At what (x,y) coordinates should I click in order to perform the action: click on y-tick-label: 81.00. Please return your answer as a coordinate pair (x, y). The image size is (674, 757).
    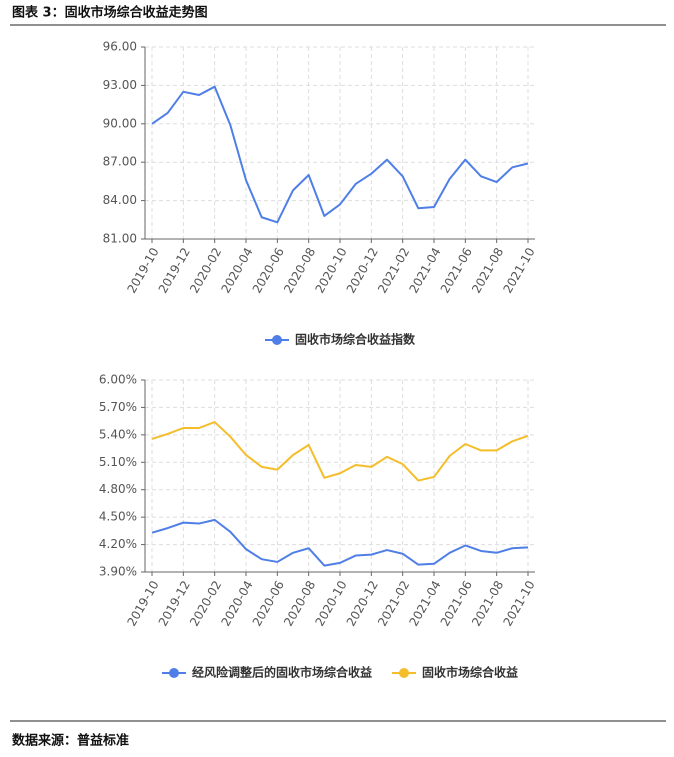
    Looking at the image, I should click on (120, 239).